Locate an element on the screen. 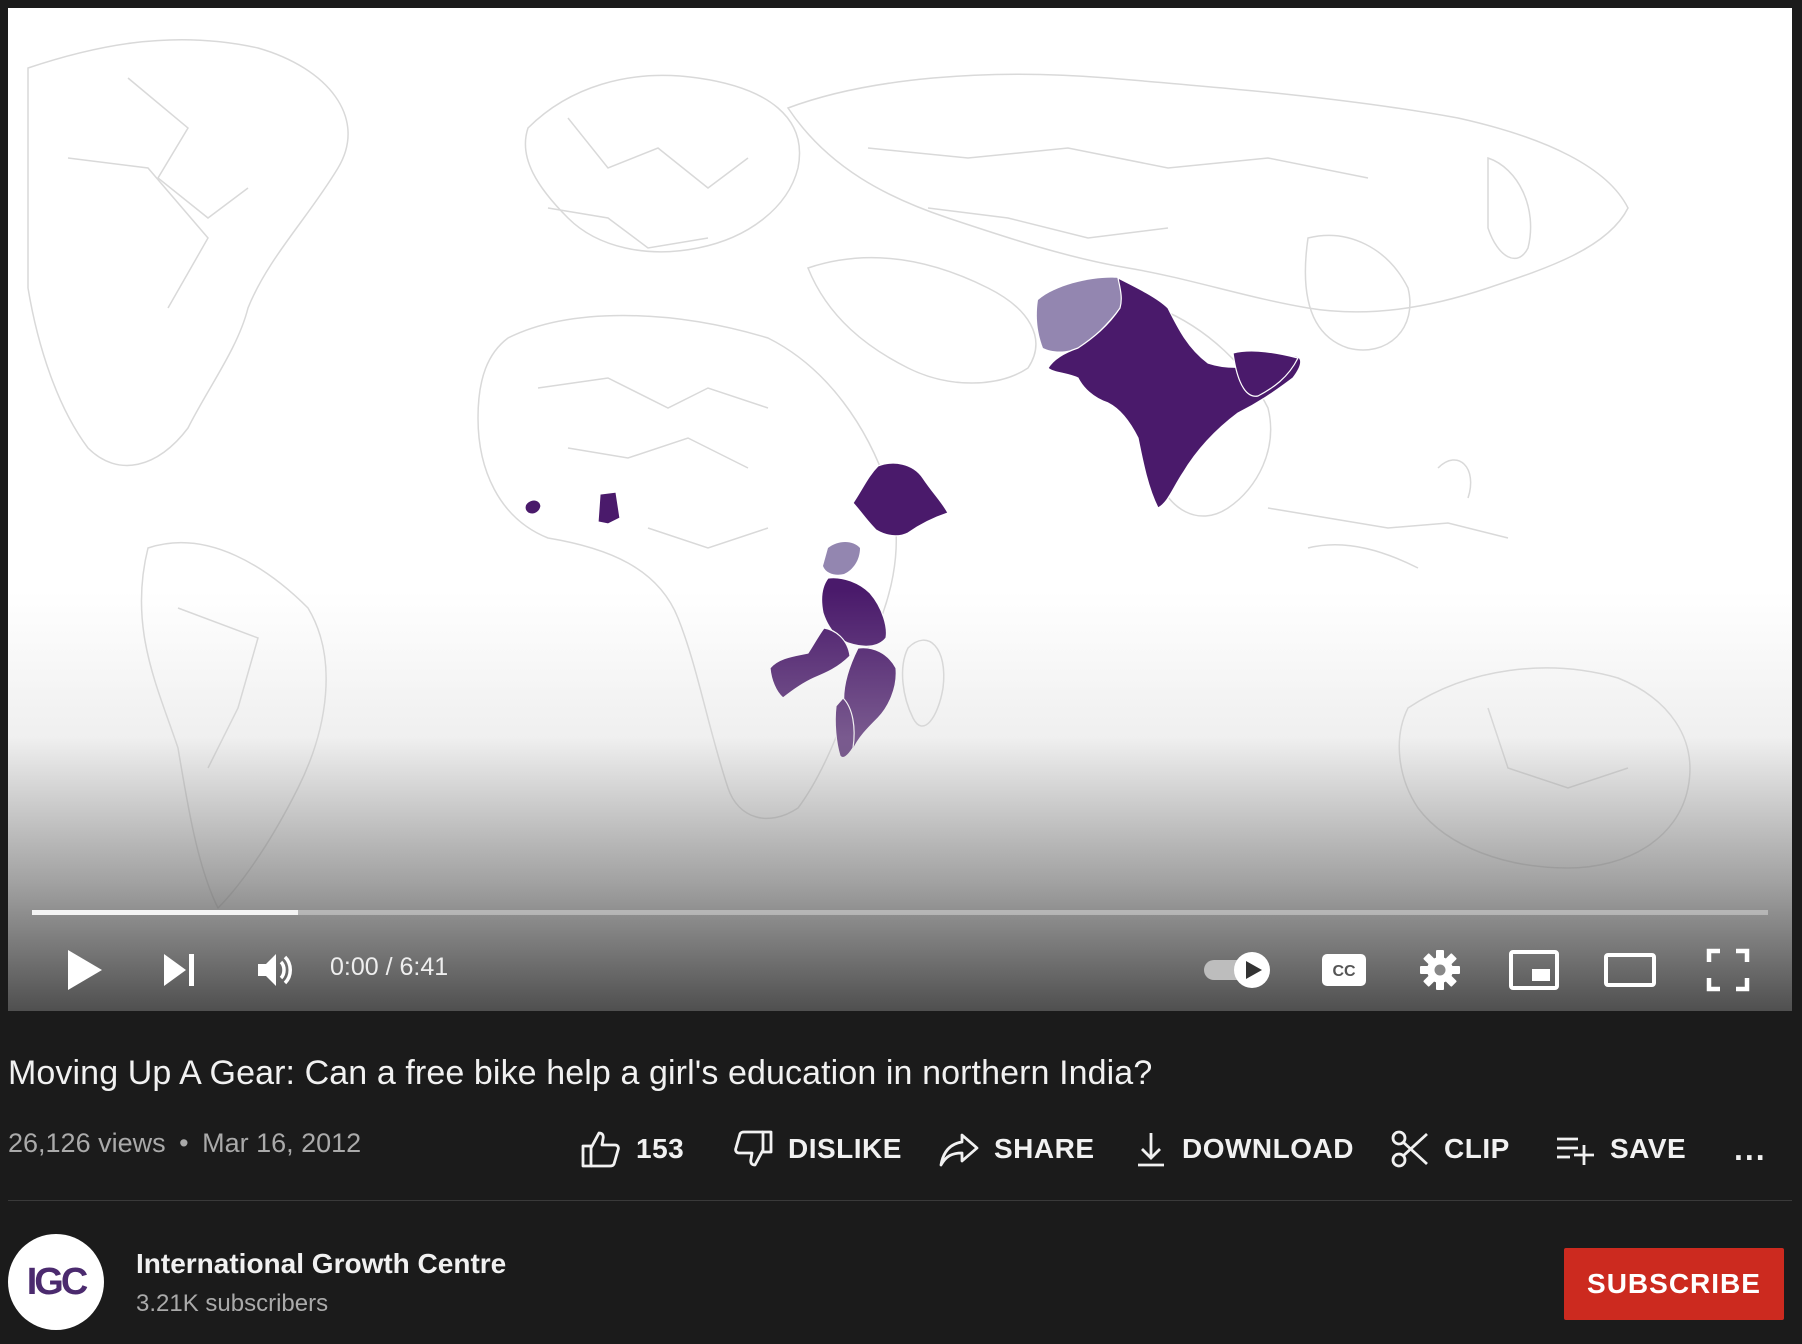  clip-button: CLIP is located at coordinates (1450, 1149).